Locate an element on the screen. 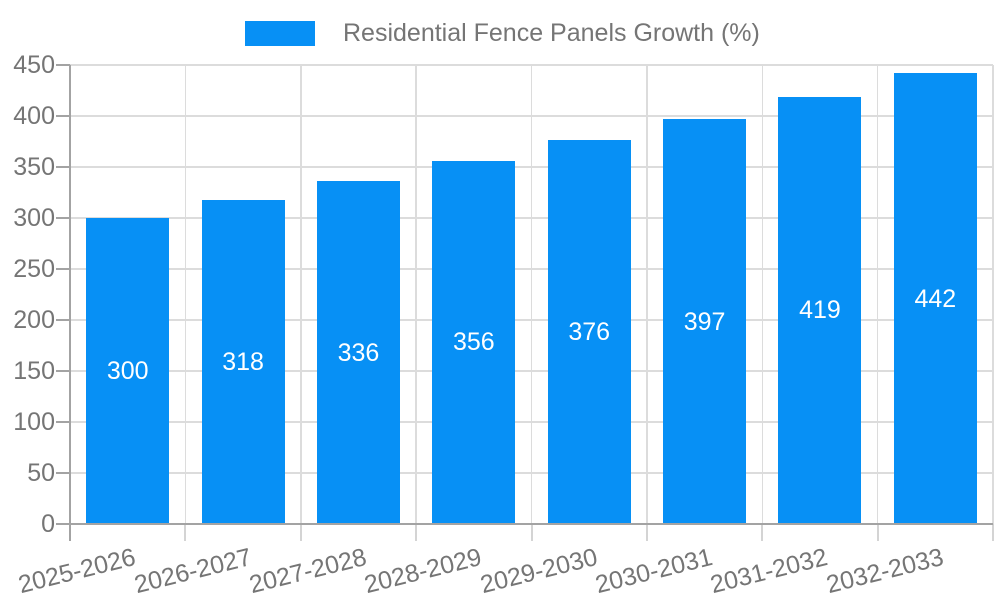 The image size is (1000, 600). x-axis-line is located at coordinates (531, 524).